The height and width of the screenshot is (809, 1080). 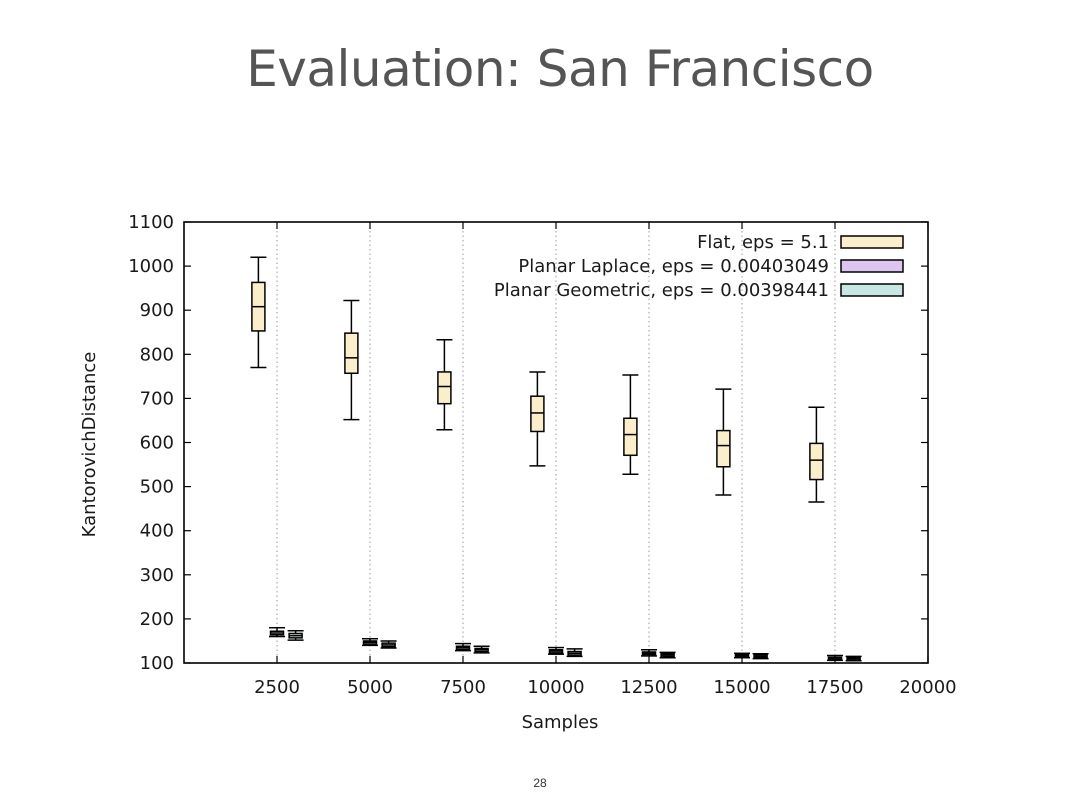 I want to click on y-tick-label: 1100, so click(x=151, y=222).